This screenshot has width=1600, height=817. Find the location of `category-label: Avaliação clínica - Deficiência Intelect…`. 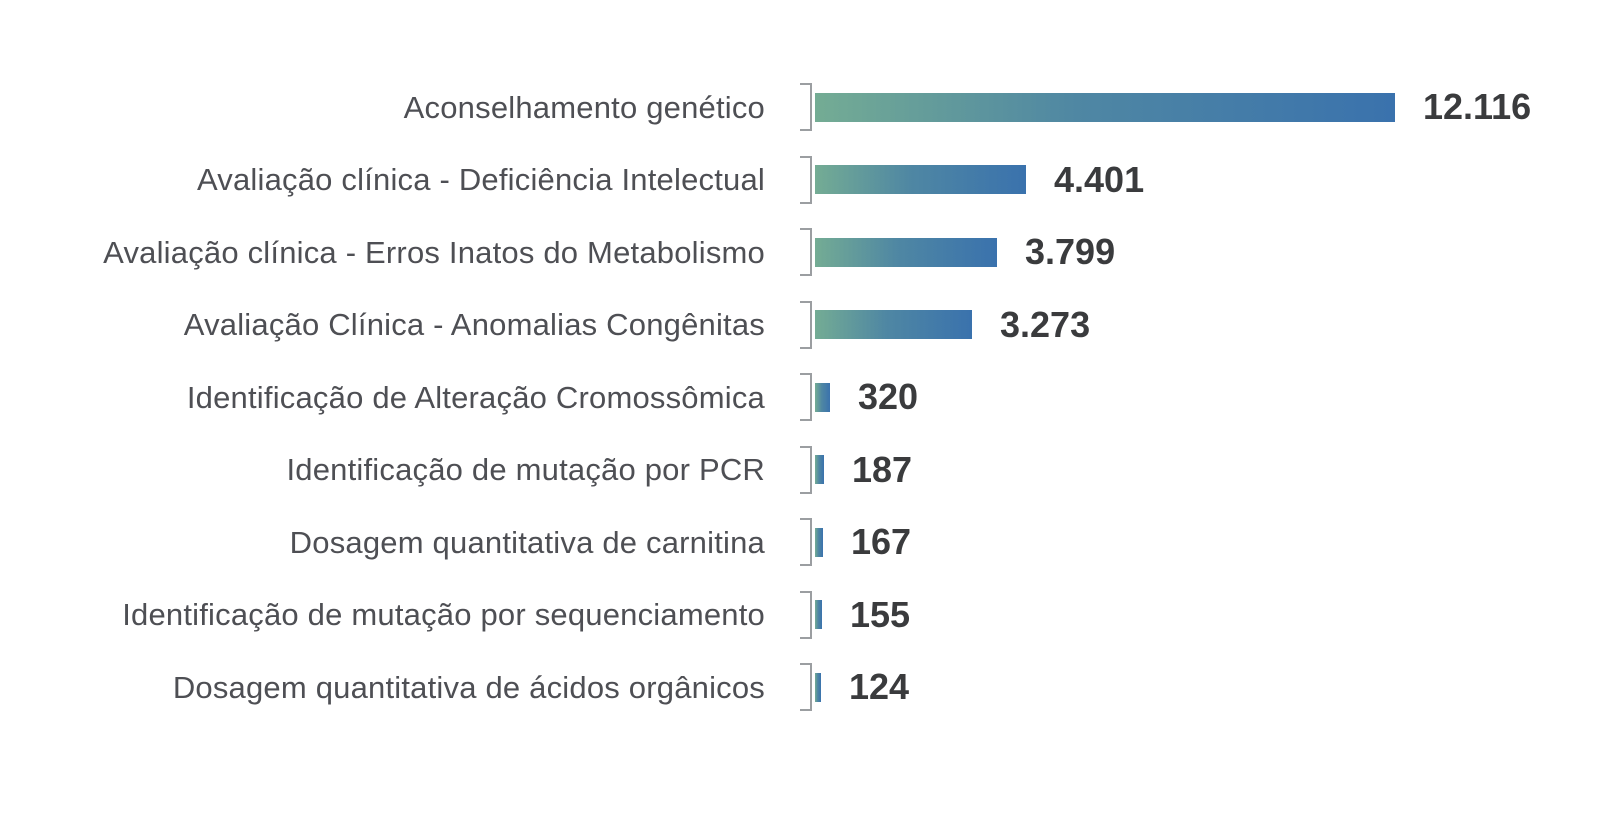

category-label: Avaliação clínica - Deficiência Intelect… is located at coordinates (480, 180).